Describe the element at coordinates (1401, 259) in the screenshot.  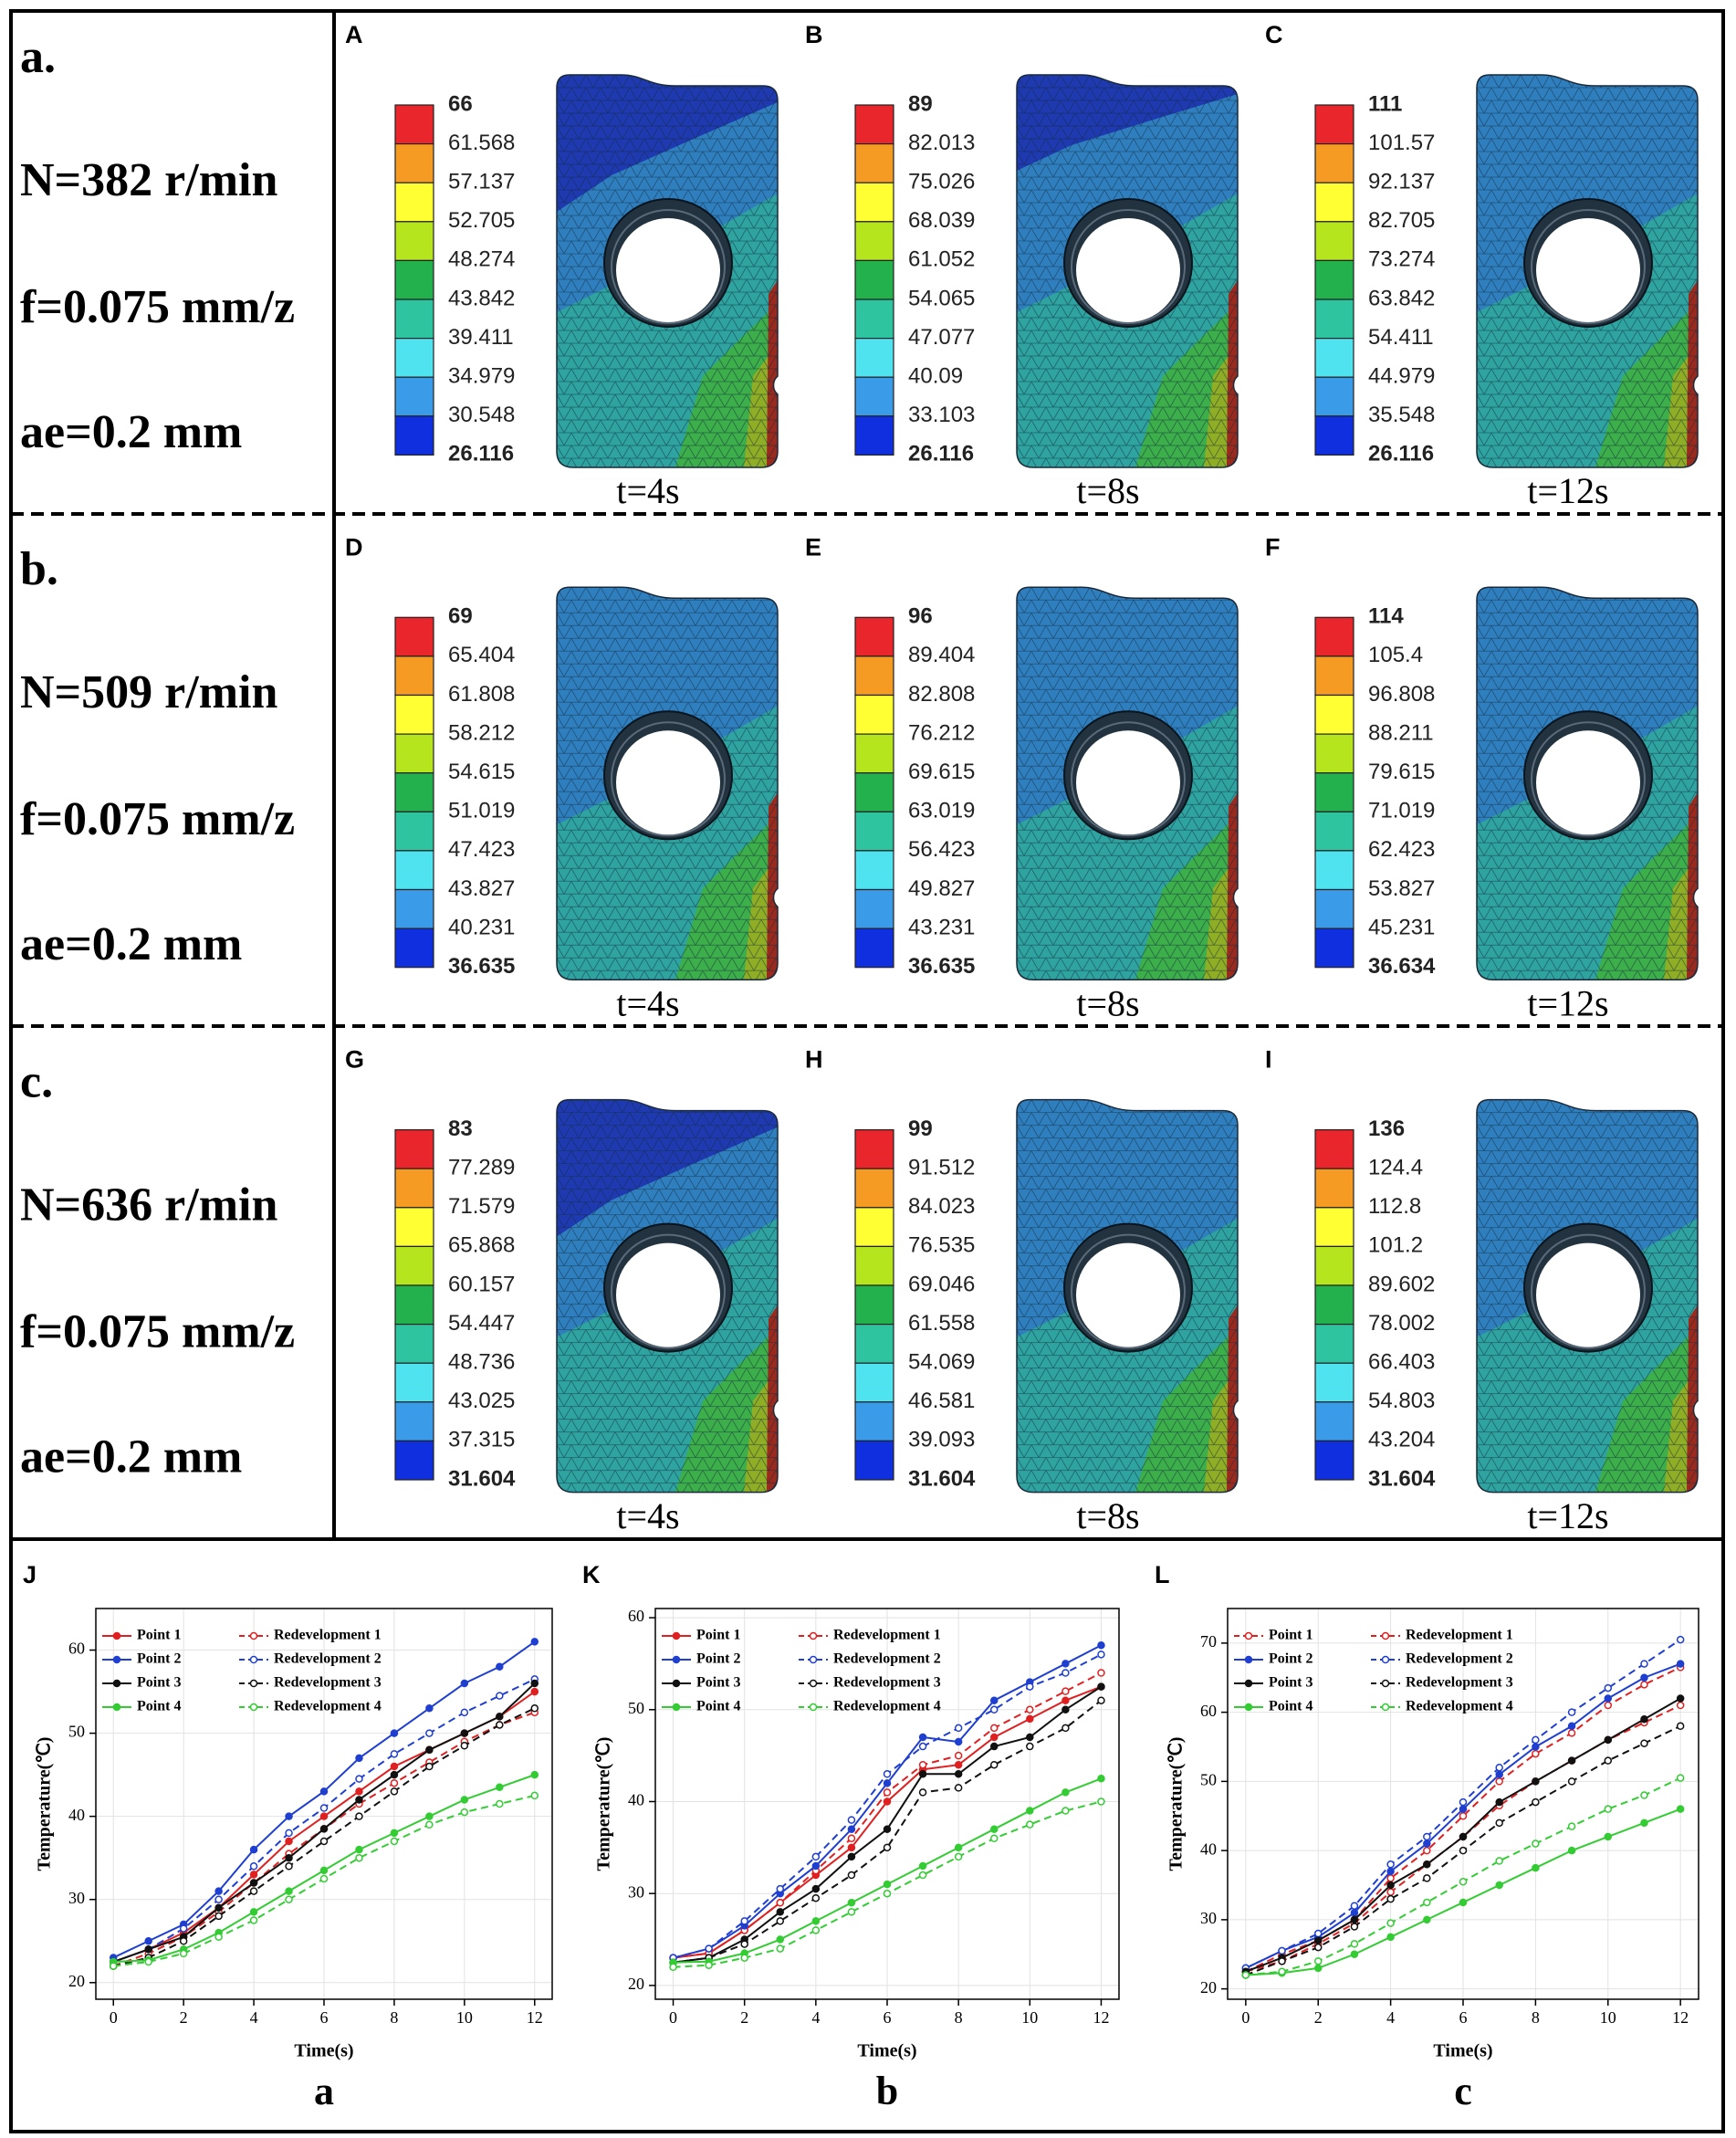
I see `colorbar-label: 73.274` at that location.